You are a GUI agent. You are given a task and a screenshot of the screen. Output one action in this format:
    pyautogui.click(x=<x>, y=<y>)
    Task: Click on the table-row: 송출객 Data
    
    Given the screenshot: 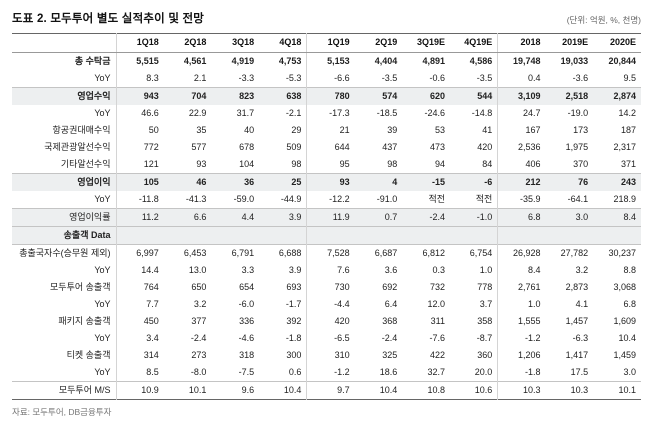 What is the action you would take?
    pyautogui.click(x=326, y=235)
    